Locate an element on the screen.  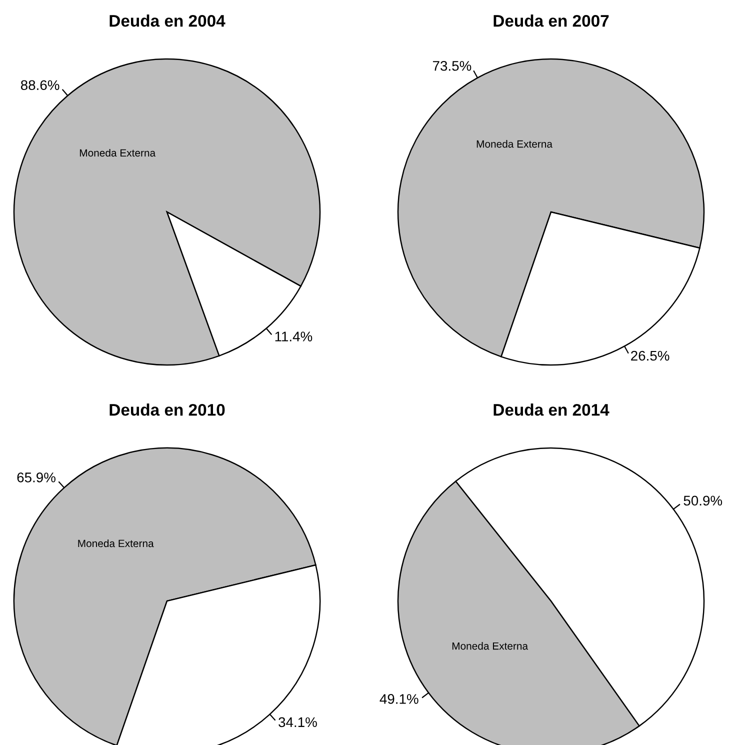
chart-title: Deuda en 2010 is located at coordinates (167, 410).